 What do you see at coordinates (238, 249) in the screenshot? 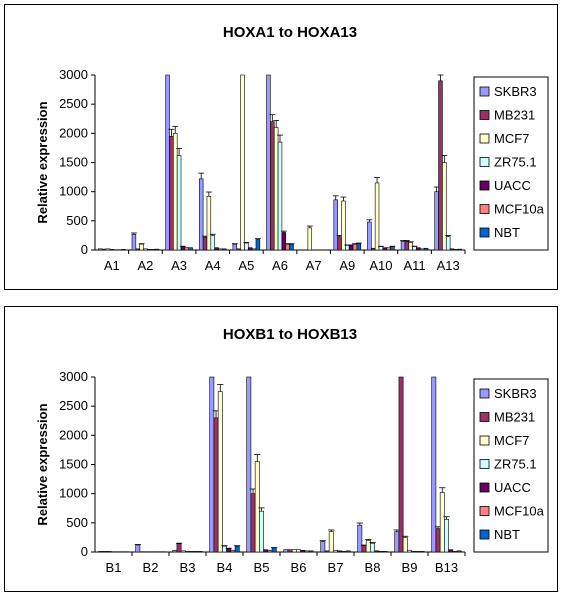
I see `bar-mb231-a5` at bounding box center [238, 249].